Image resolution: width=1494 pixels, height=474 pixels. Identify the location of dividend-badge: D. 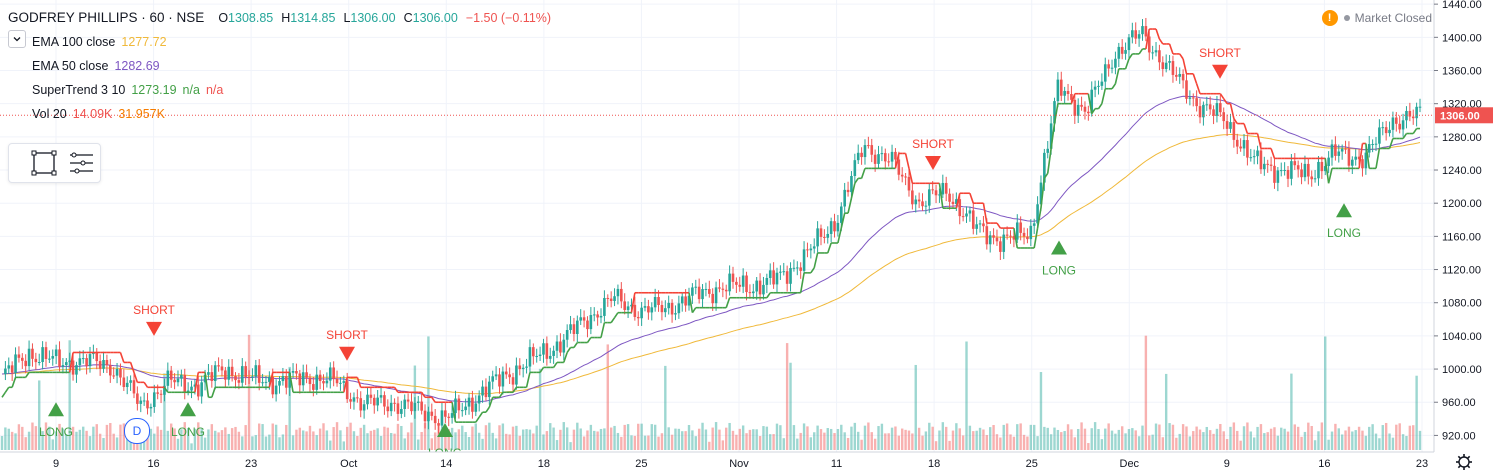
(137, 431).